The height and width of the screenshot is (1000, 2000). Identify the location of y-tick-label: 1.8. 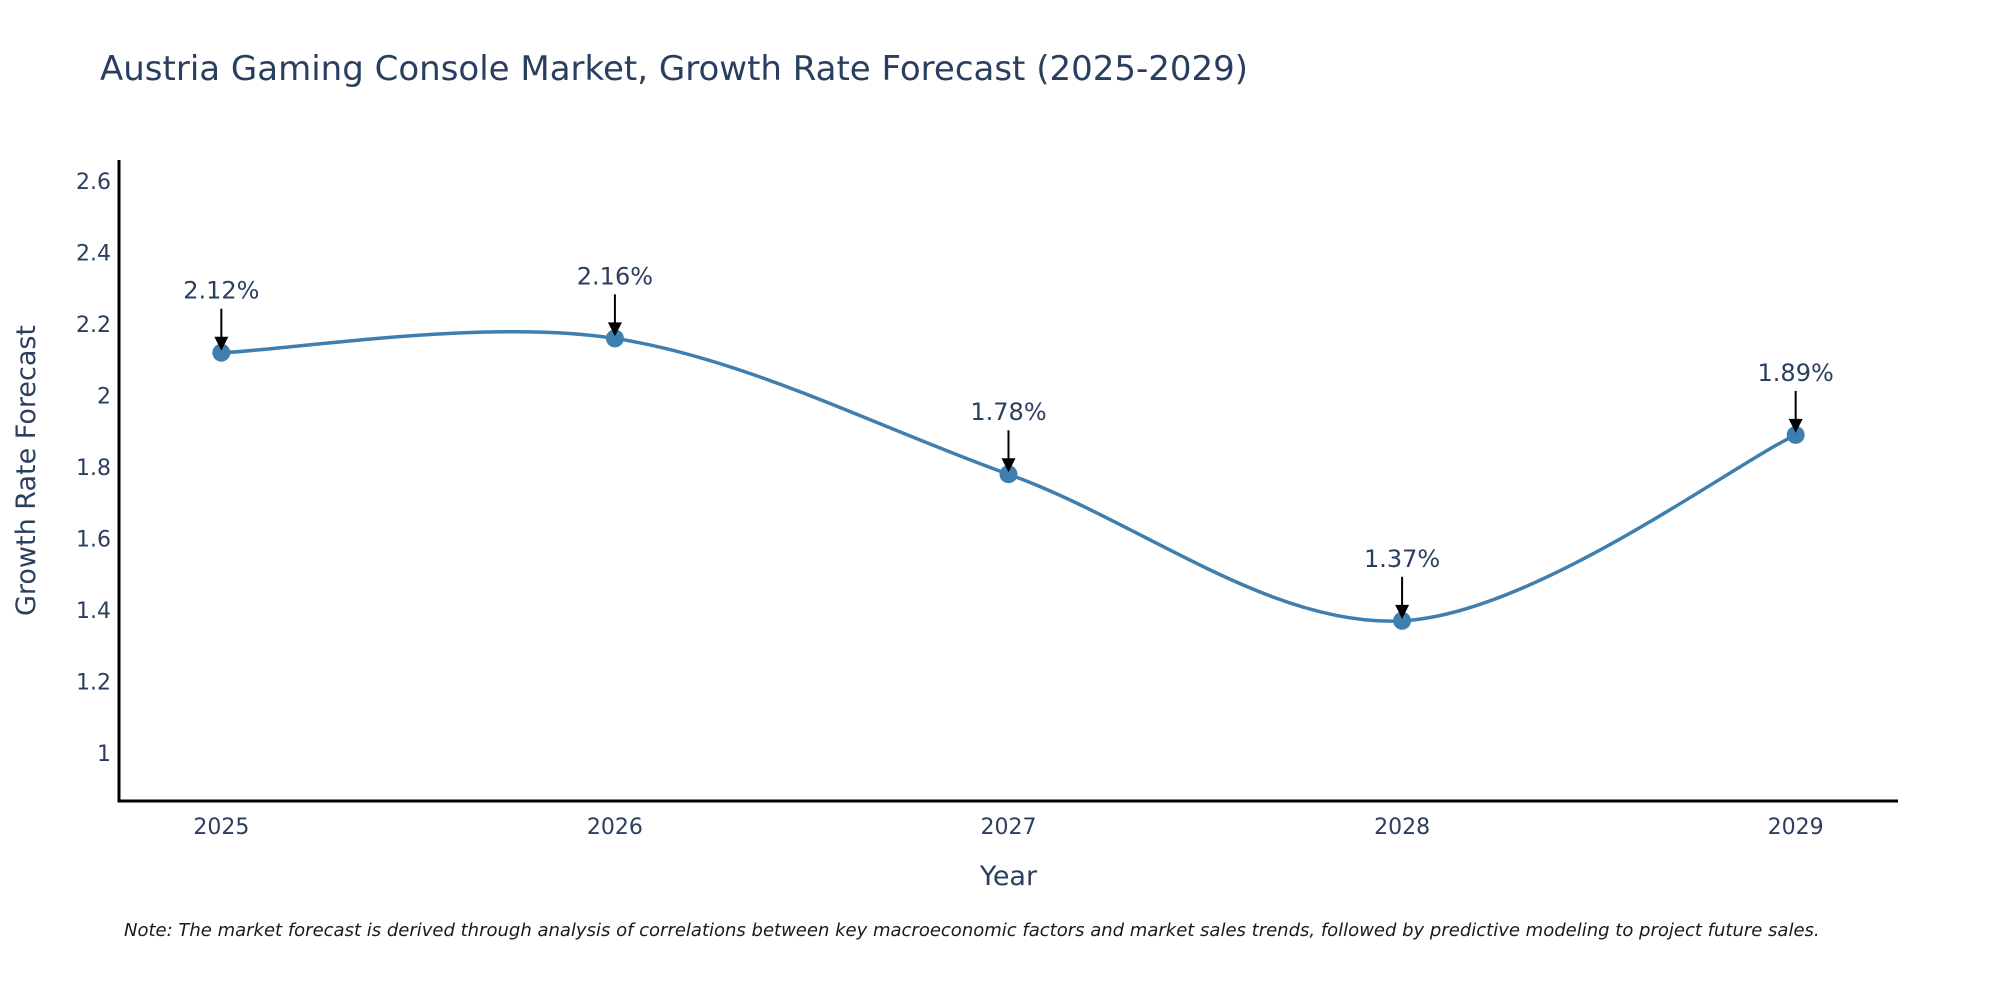
(93, 468).